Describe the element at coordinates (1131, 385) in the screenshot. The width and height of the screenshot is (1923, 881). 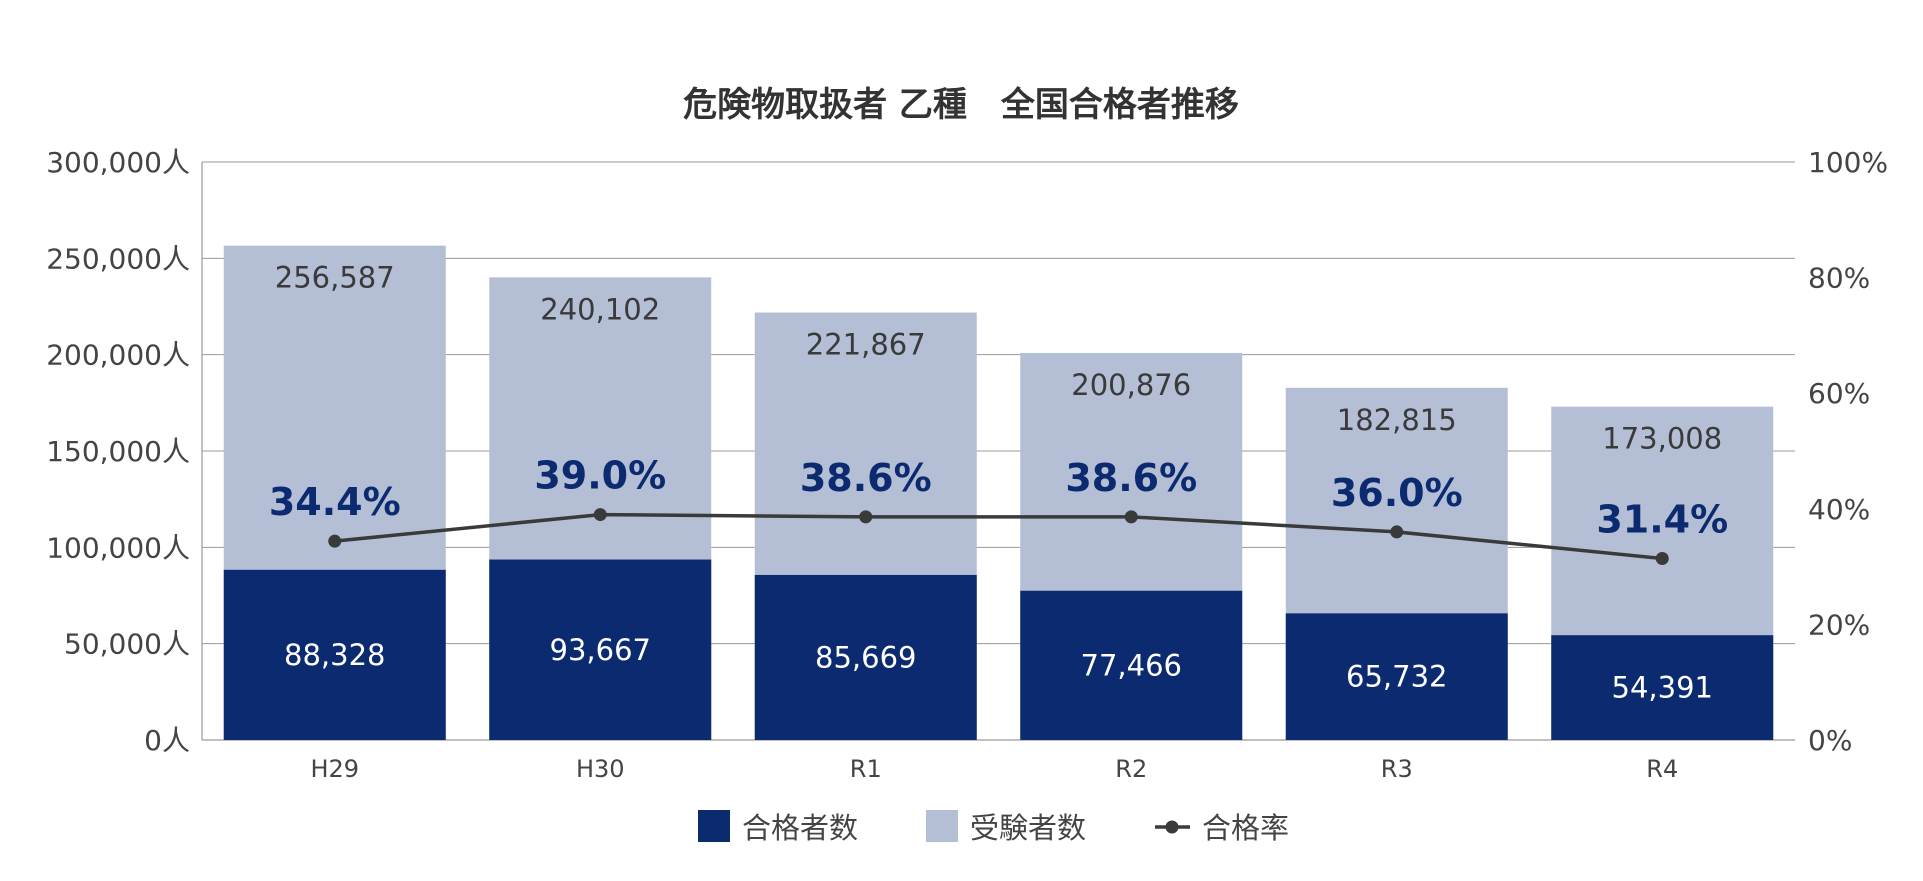
I see `examinee-count-label: 200,876` at that location.